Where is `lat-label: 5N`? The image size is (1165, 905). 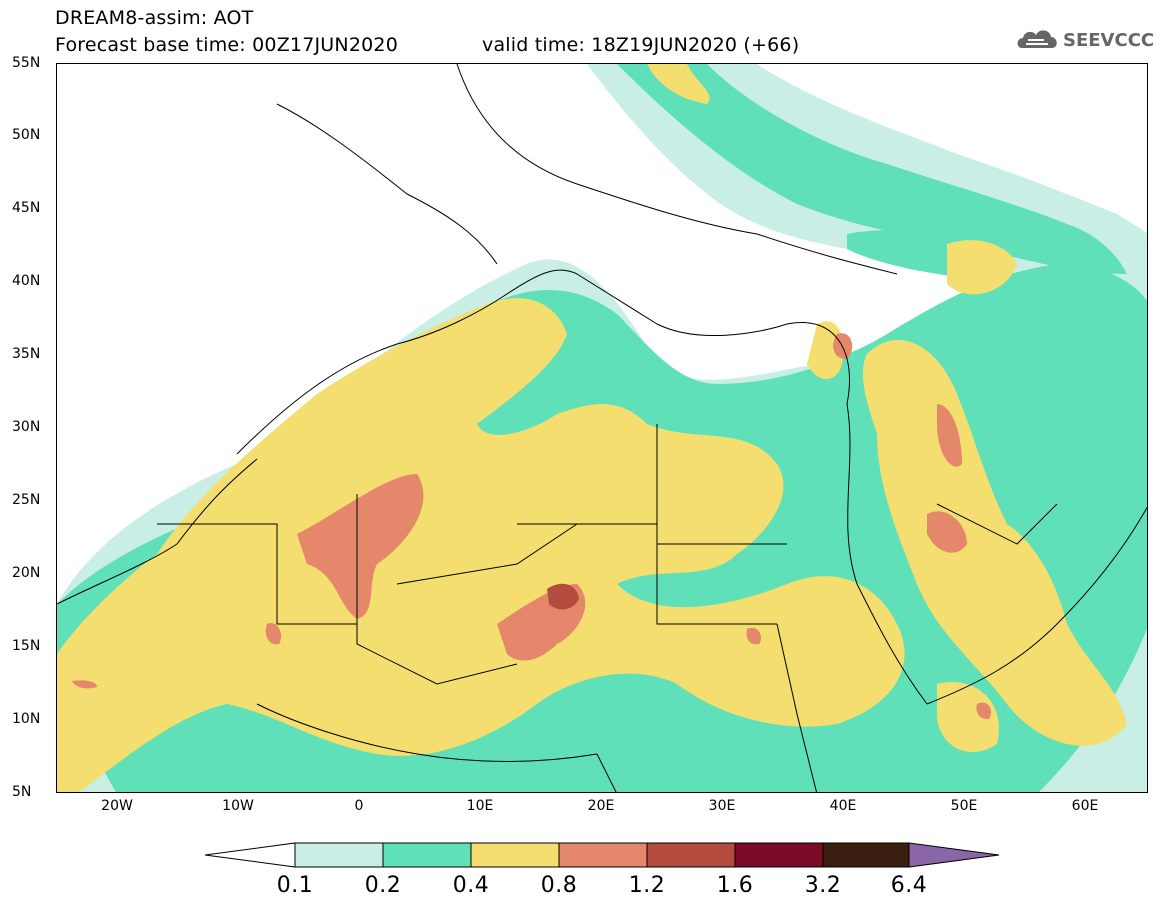
lat-label: 5N is located at coordinates (22, 792).